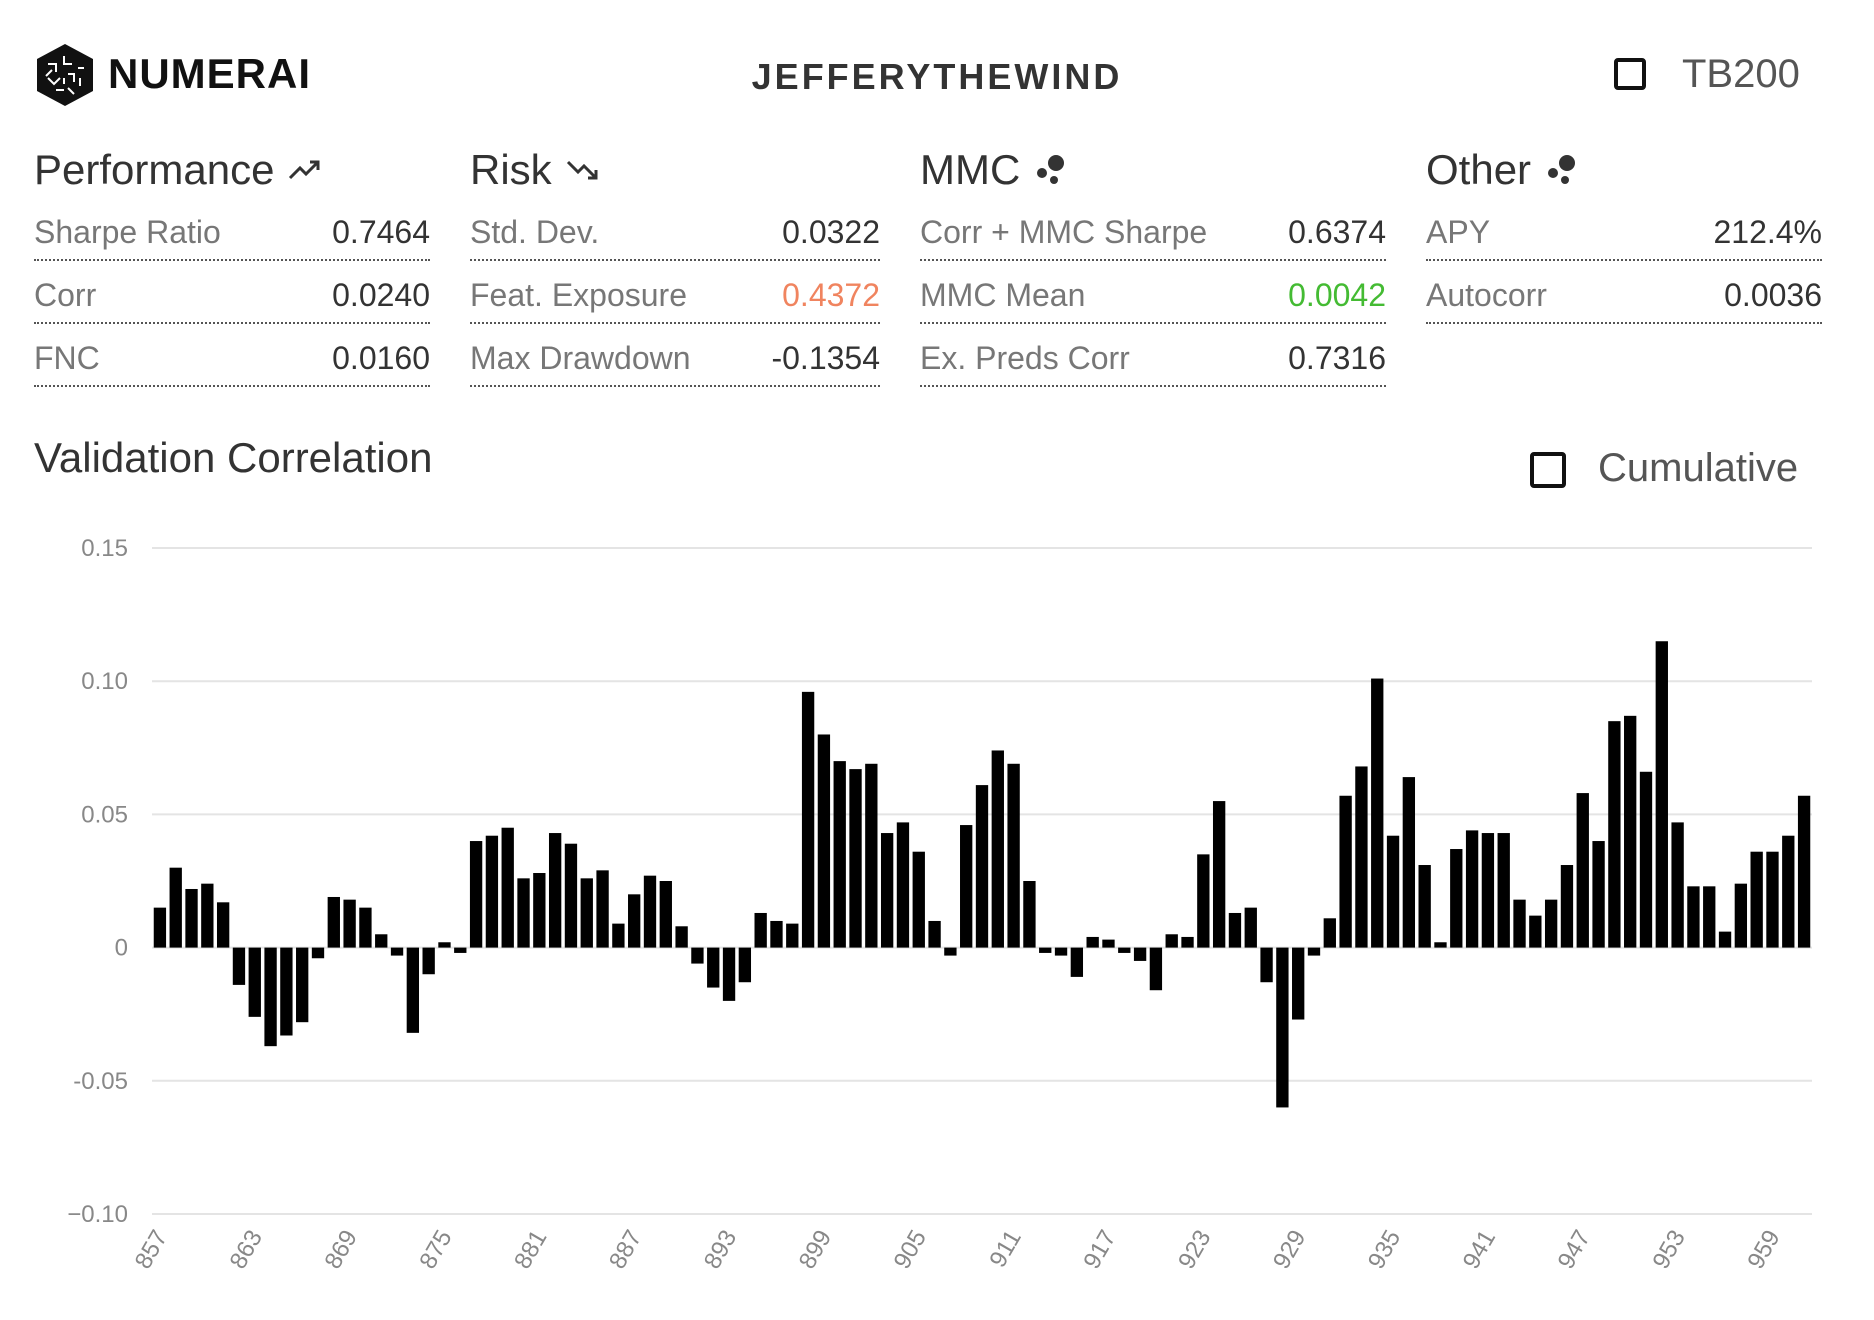  I want to click on cumulative-label: Cumulative, so click(1698, 468).